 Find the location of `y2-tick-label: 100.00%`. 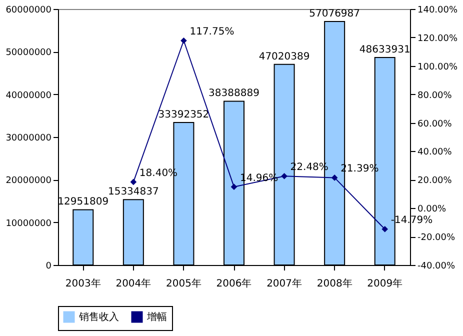

y2-tick-label: 100.00% is located at coordinates (438, 67).